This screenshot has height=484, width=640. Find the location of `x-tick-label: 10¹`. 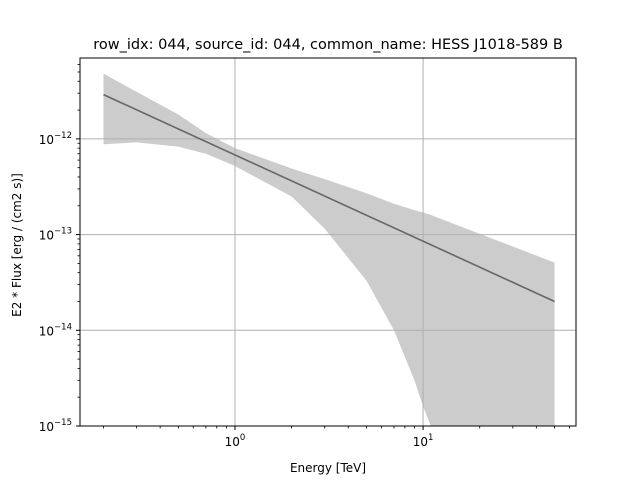

x-tick-label: 10¹ is located at coordinates (423, 441).